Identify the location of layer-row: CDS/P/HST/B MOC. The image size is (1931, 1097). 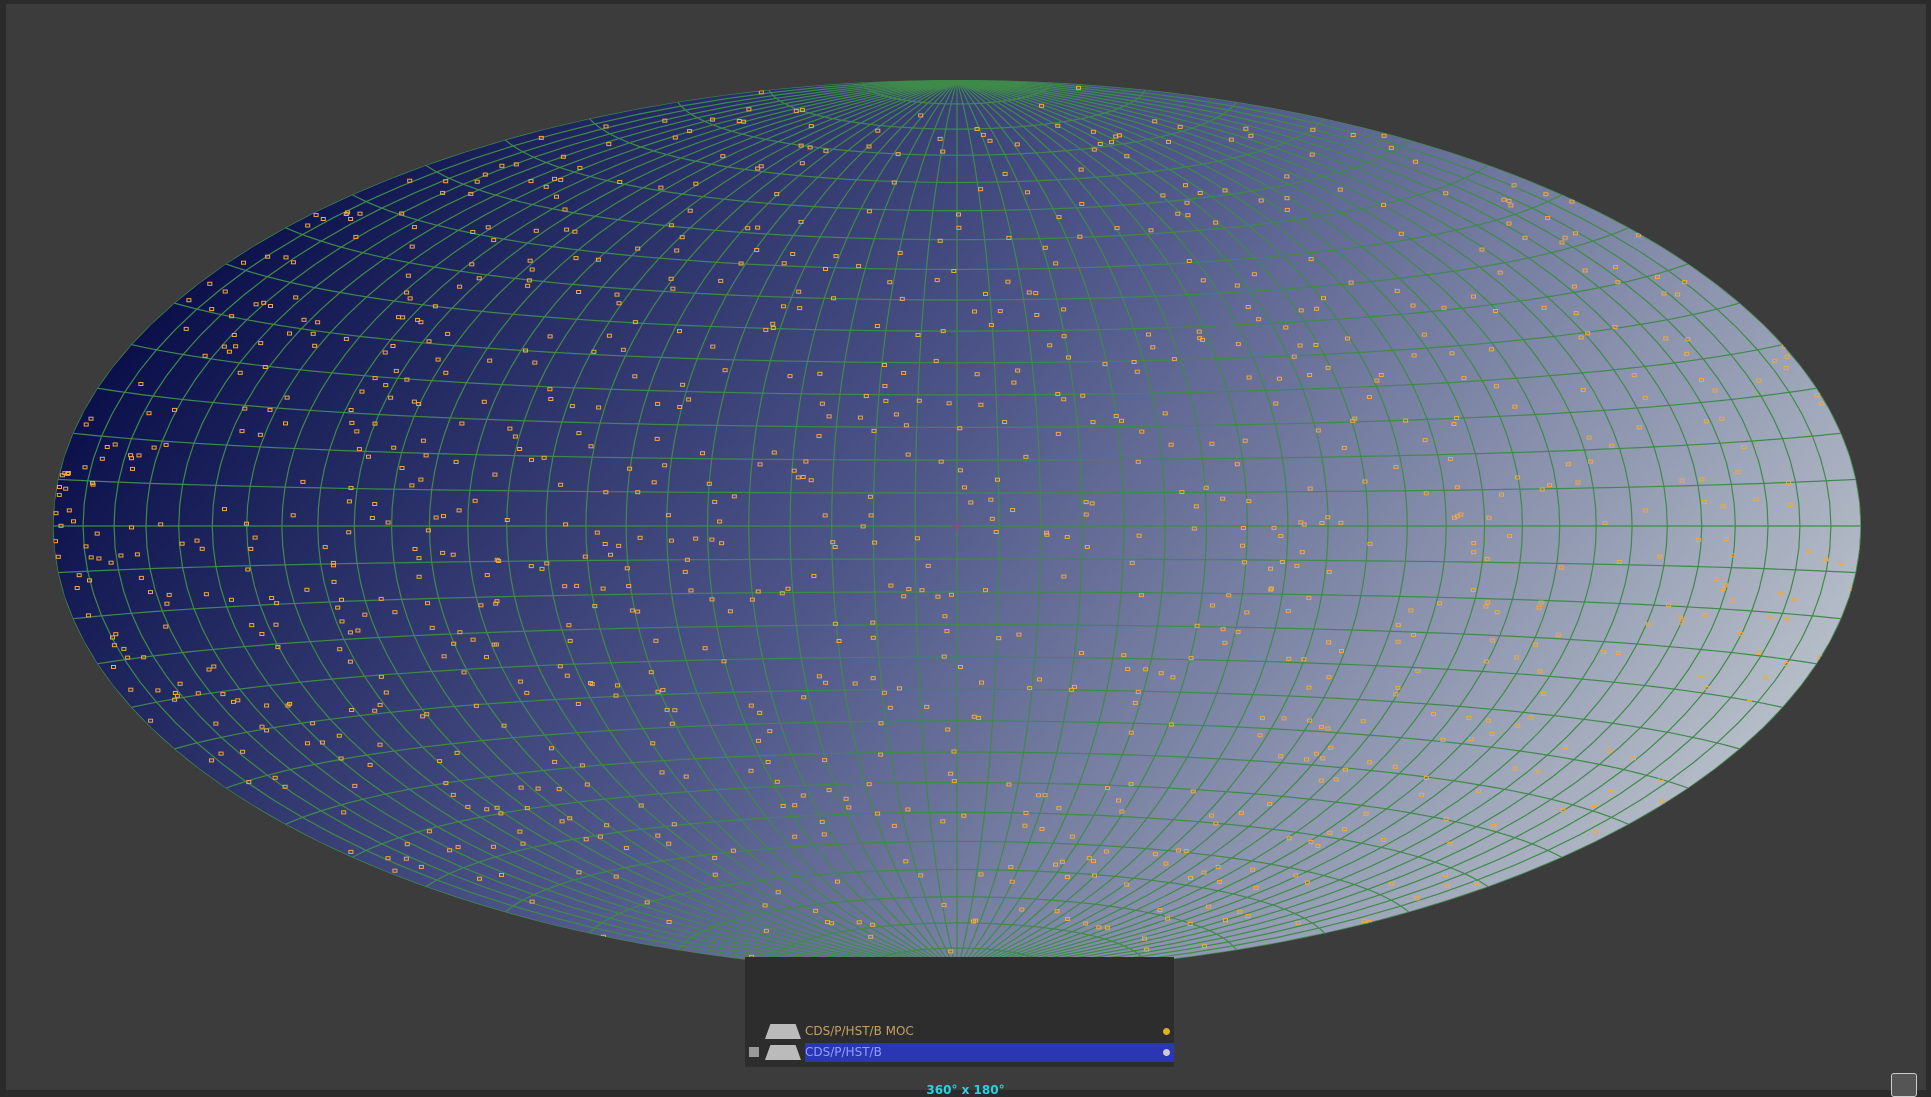
(959, 1031).